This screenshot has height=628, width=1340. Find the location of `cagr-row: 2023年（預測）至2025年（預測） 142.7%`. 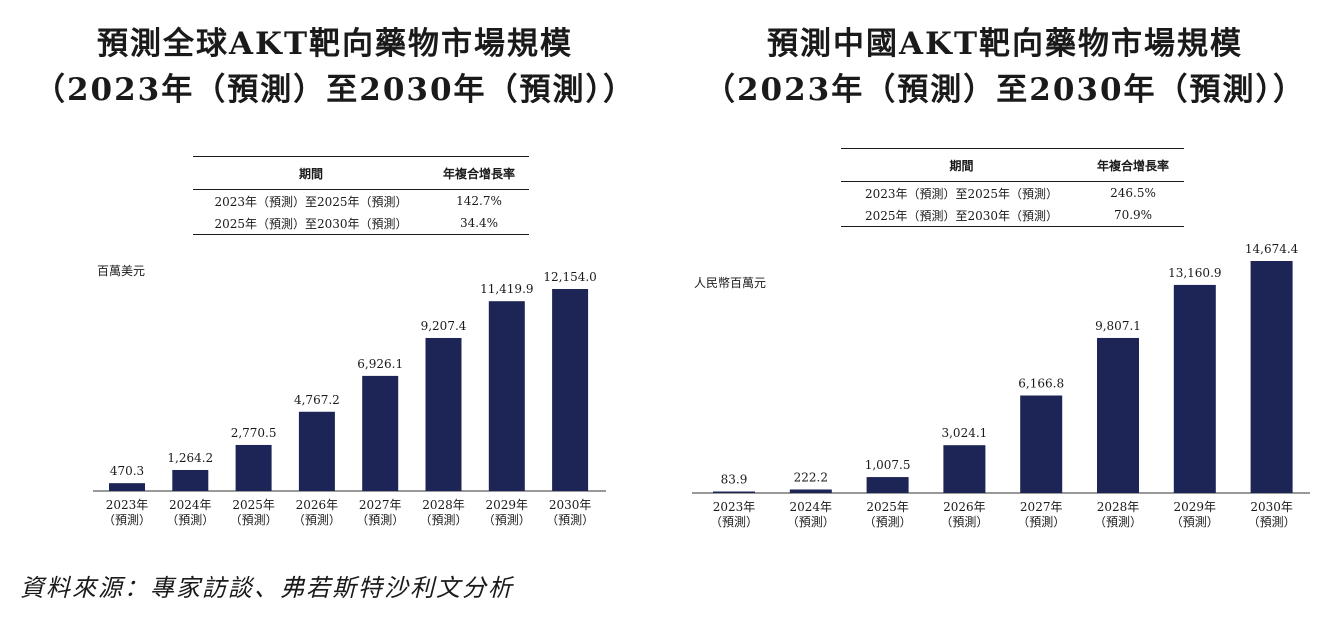

cagr-row: 2023年（預測）至2025年（預測） 142.7% is located at coordinates (361, 201).